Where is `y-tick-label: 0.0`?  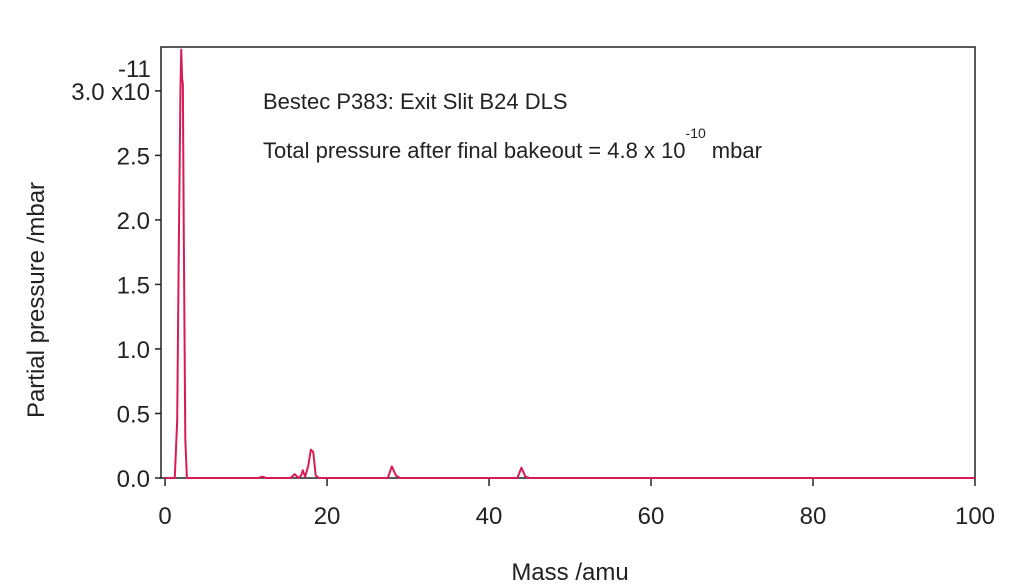
y-tick-label: 0.0 is located at coordinates (133, 479).